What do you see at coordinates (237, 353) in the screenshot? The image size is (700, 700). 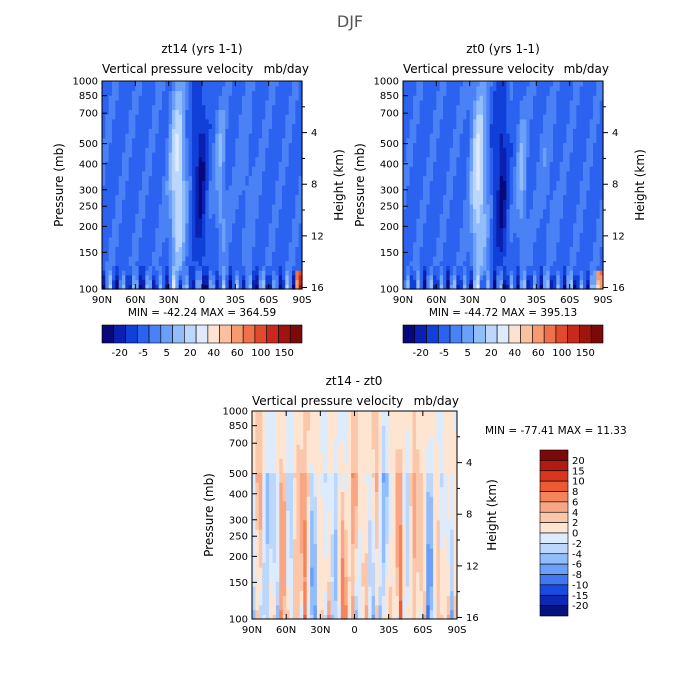 I see `colorbar-label: 60` at bounding box center [237, 353].